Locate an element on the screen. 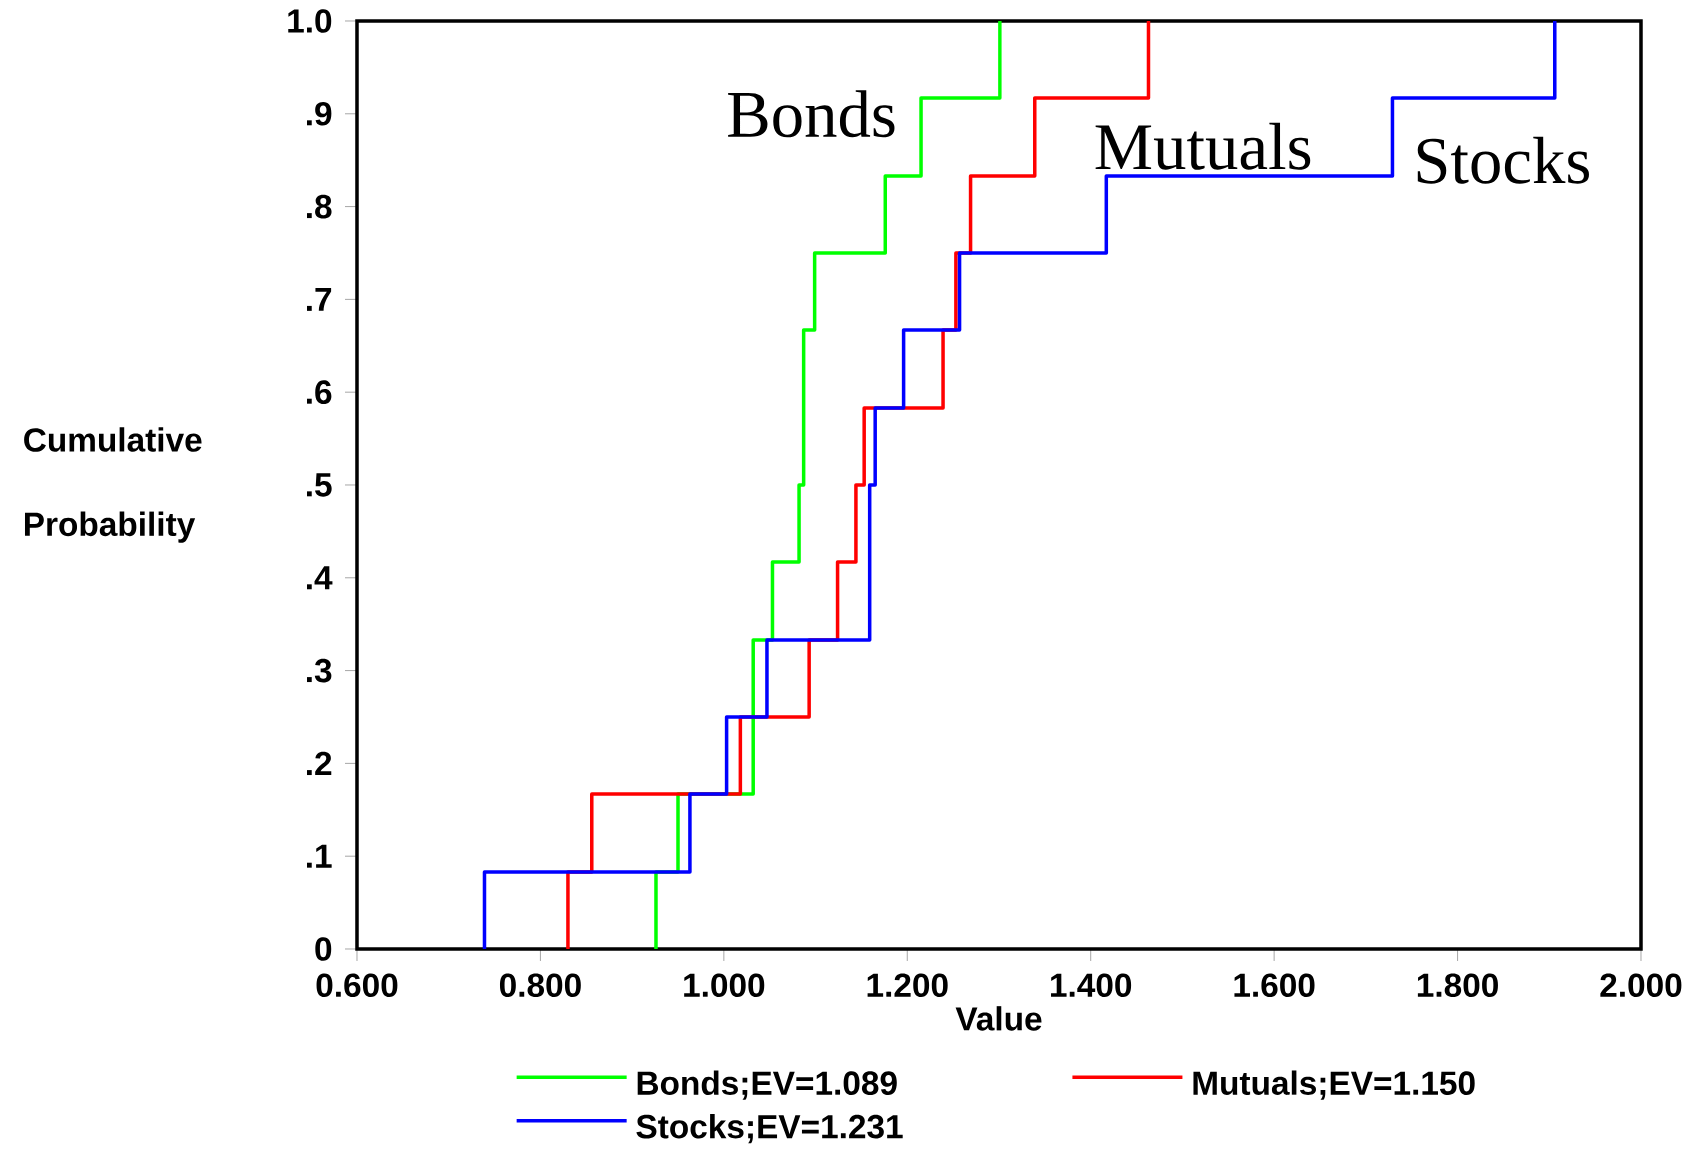 The width and height of the screenshot is (1693, 1152). x-tick-label: 1.000 is located at coordinates (724, 985).